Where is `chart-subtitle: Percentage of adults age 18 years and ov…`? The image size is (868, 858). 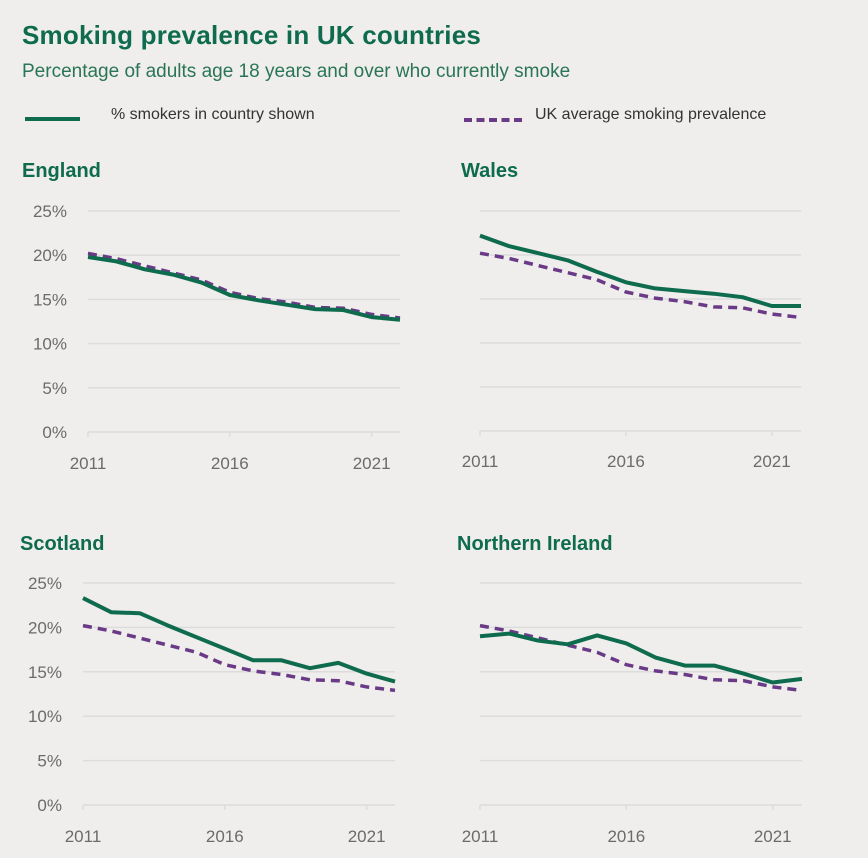 chart-subtitle: Percentage of adults age 18 years and ov… is located at coordinates (296, 71).